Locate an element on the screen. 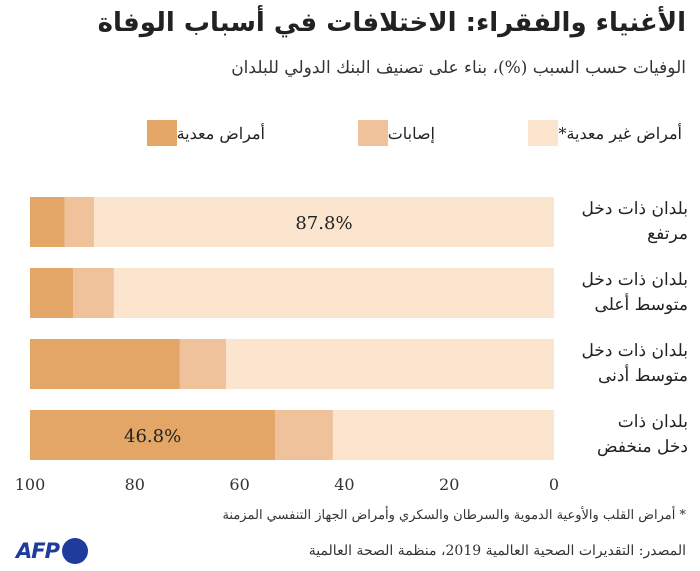  category-line: دخل منخفض is located at coordinates (642, 447).